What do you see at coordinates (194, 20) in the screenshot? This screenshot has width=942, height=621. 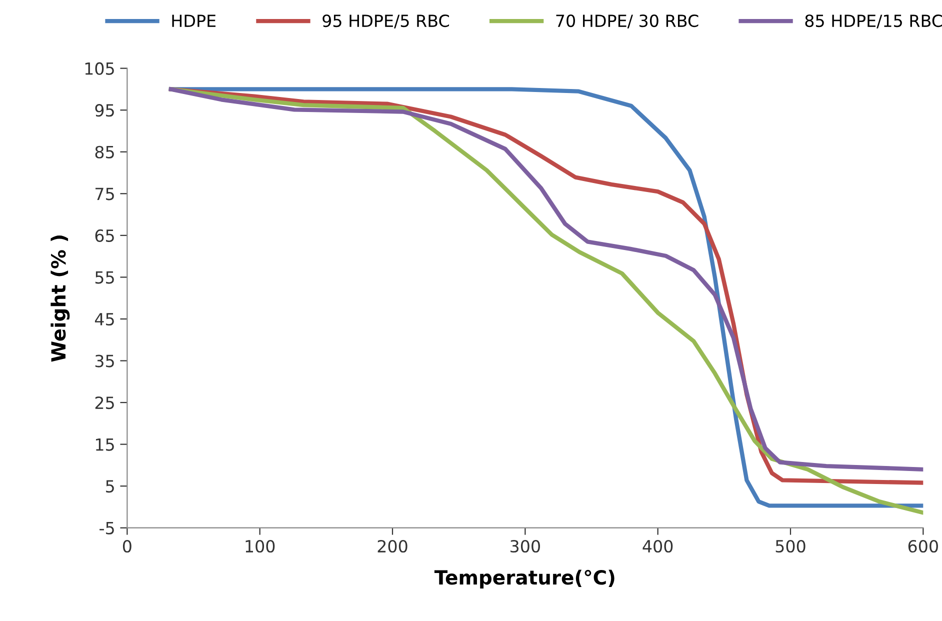 I see `legend-label: HDPE` at bounding box center [194, 20].